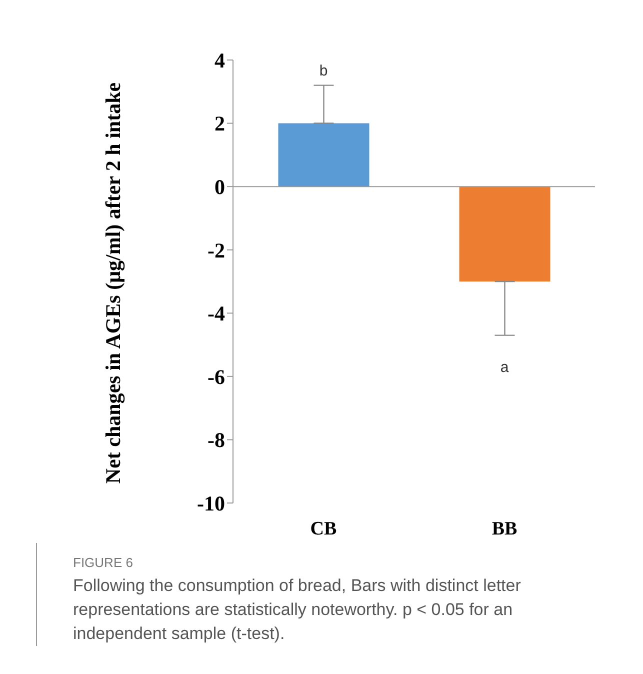 The height and width of the screenshot is (674, 643). Describe the element at coordinates (324, 529) in the screenshot. I see `x-tick-label: CB` at that location.